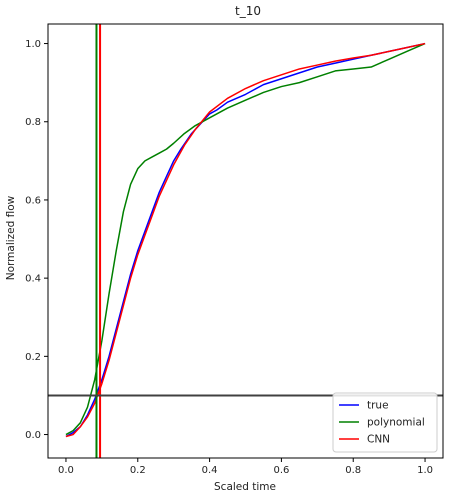  What do you see at coordinates (425, 470) in the screenshot?
I see `x-tick-label: 1.0` at bounding box center [425, 470].